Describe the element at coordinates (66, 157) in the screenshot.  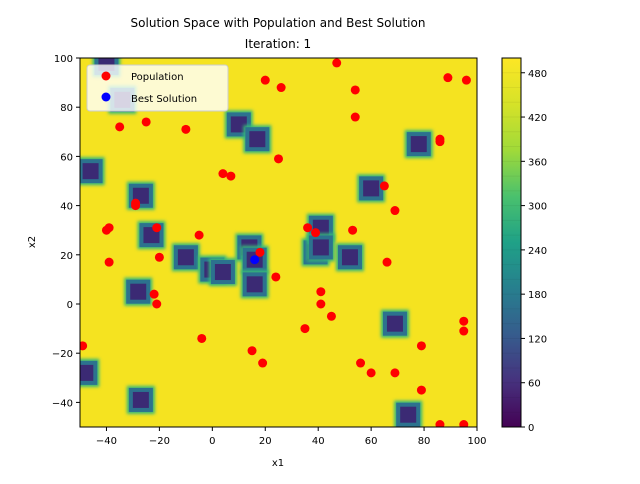
I see `y-tick-label: 60` at that location.